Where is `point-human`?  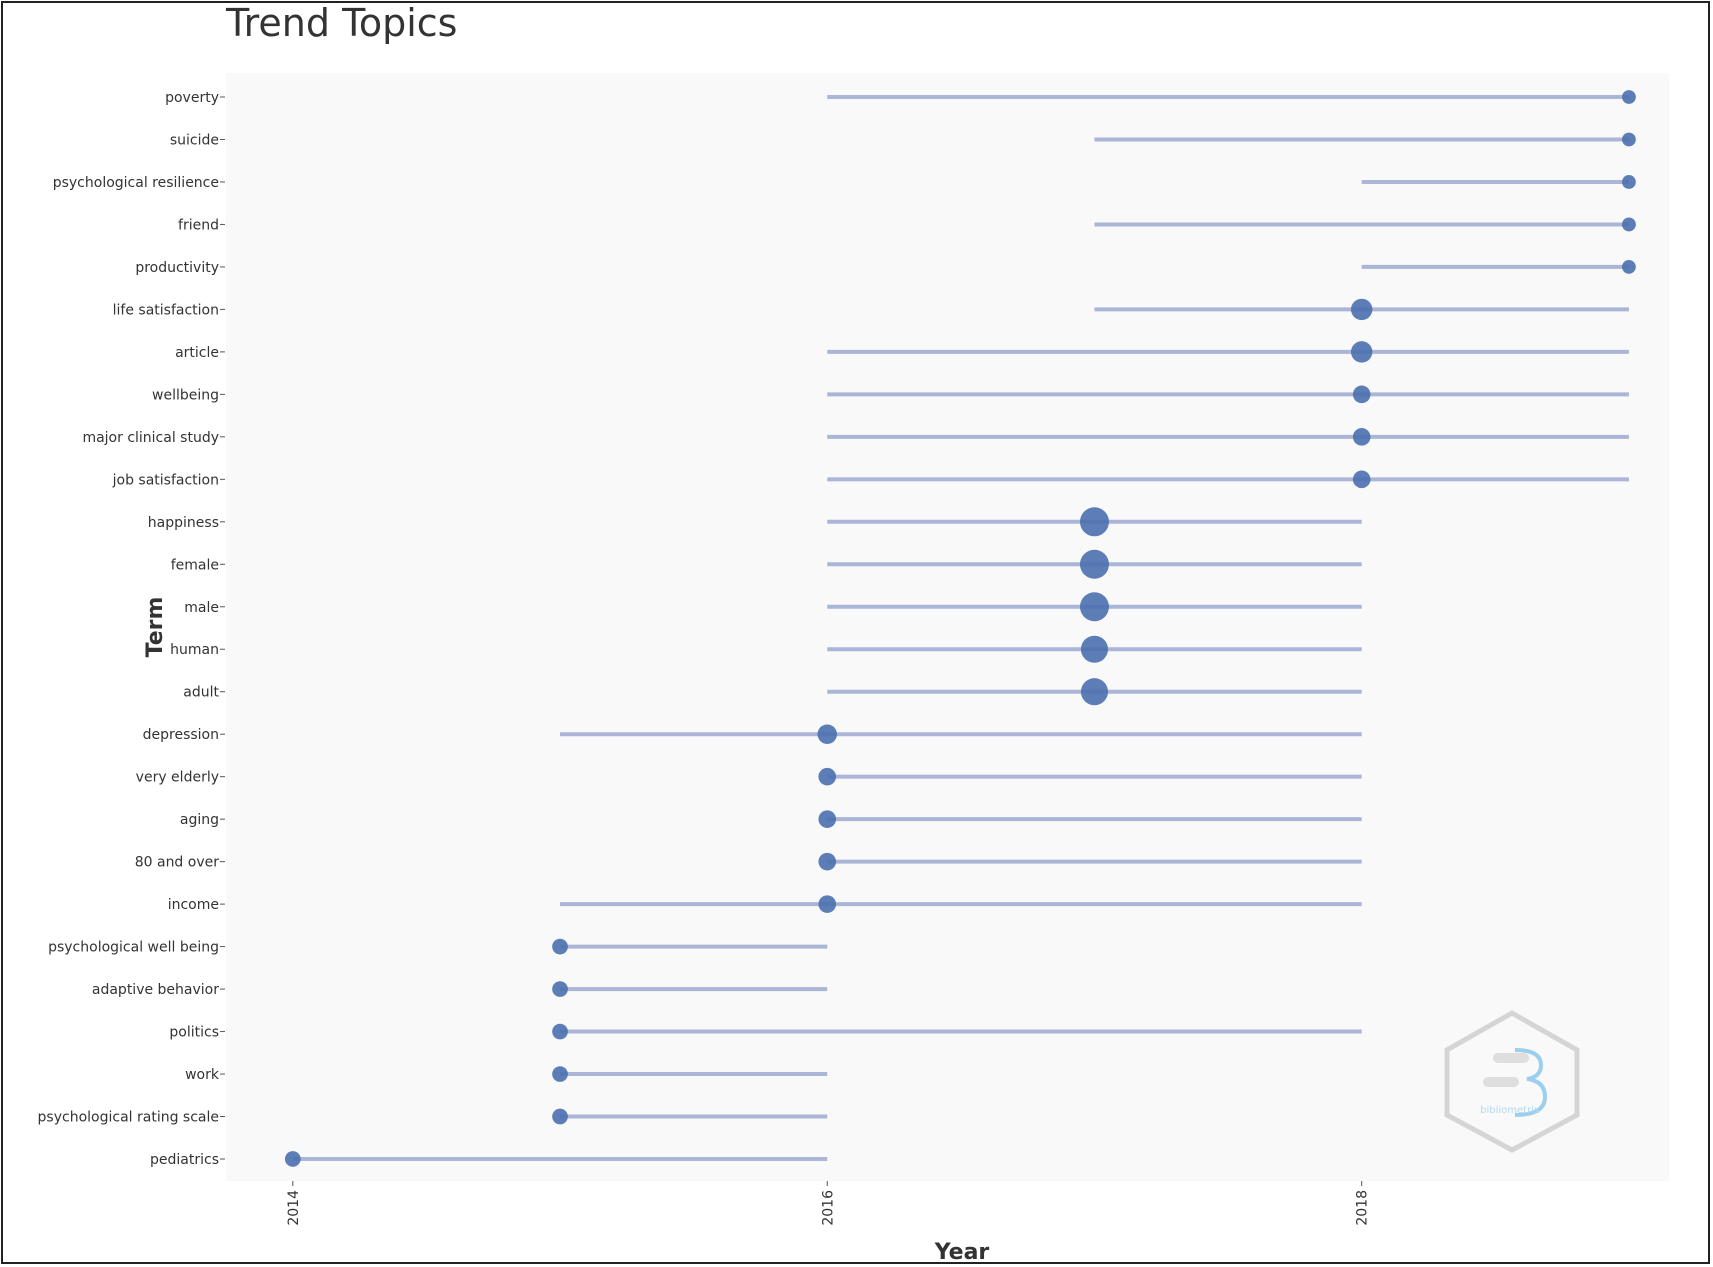 point-human is located at coordinates (1094, 649).